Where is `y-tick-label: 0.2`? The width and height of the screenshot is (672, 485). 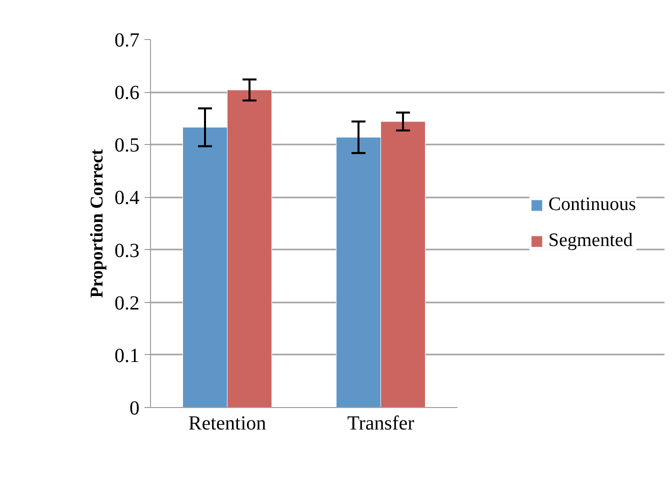 y-tick-label: 0.2 is located at coordinates (127, 303).